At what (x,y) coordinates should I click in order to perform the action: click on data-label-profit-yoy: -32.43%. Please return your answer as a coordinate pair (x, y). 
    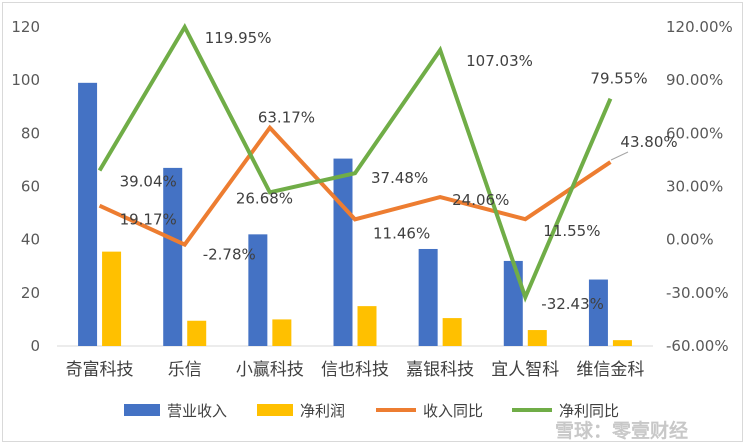
    Looking at the image, I should click on (572, 304).